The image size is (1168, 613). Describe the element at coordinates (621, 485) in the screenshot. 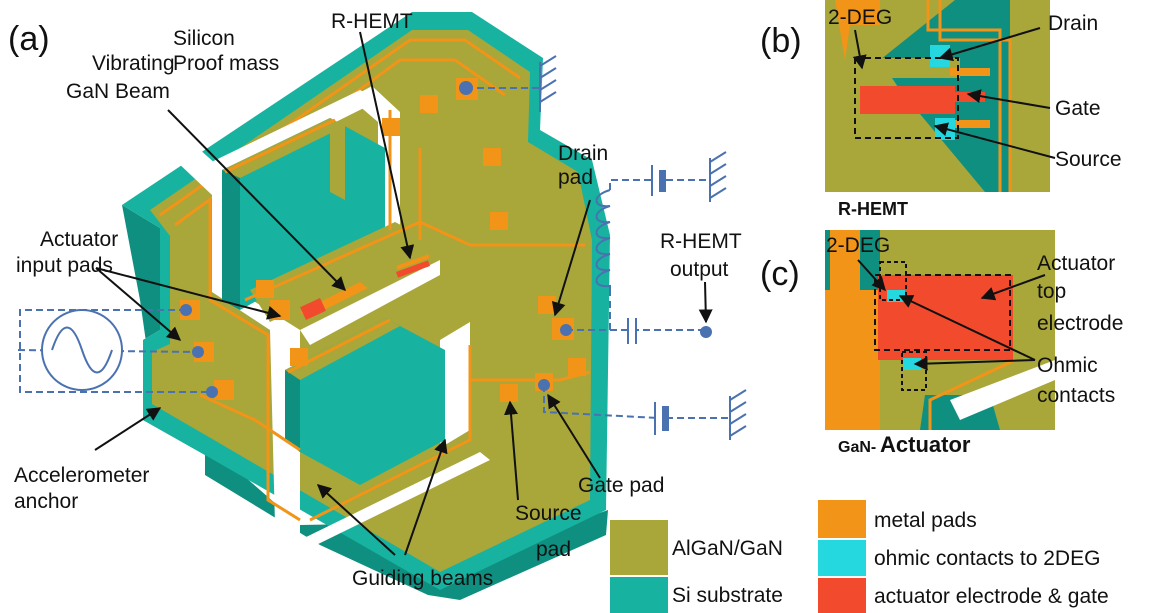

I see `label-gate-pad: Gate pad` at that location.